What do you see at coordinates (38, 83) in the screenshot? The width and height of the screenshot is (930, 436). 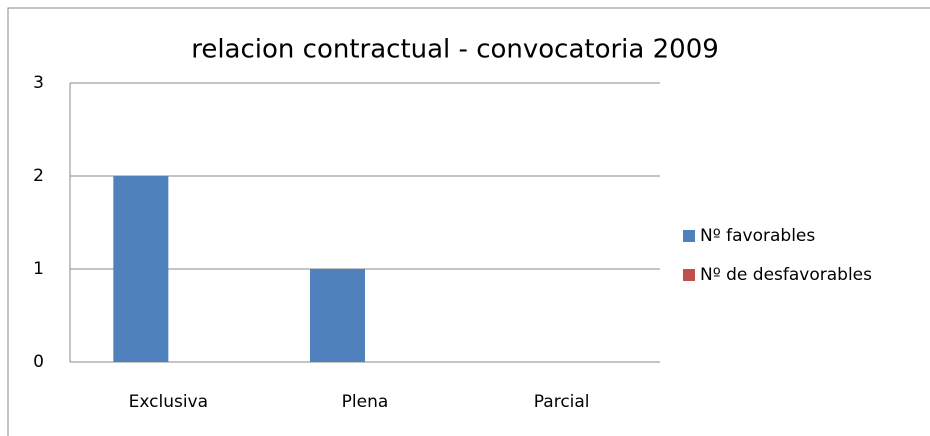 I see `y-tick-label: 3` at bounding box center [38, 83].